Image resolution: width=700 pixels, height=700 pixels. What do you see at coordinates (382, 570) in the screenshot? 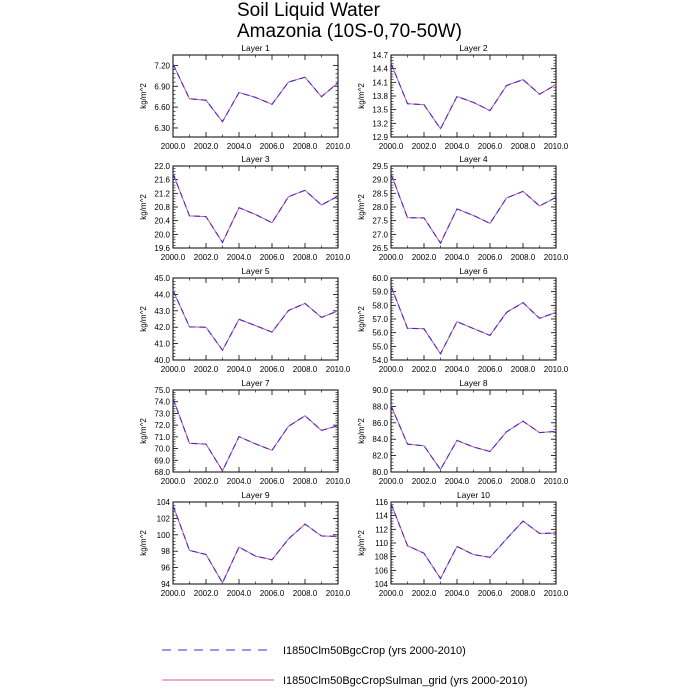
I see `layer-10-ytick-label: 106` at bounding box center [382, 570].